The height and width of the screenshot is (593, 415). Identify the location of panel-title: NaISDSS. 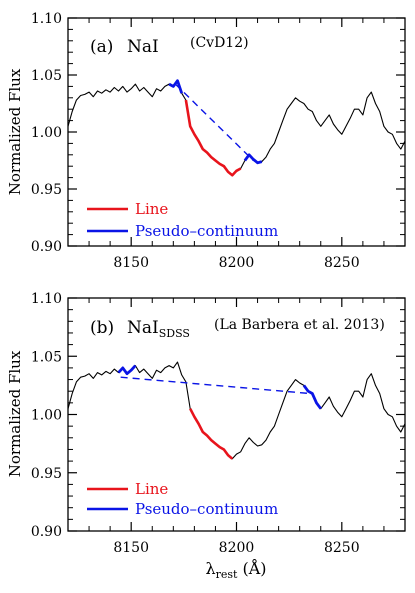
(158, 329).